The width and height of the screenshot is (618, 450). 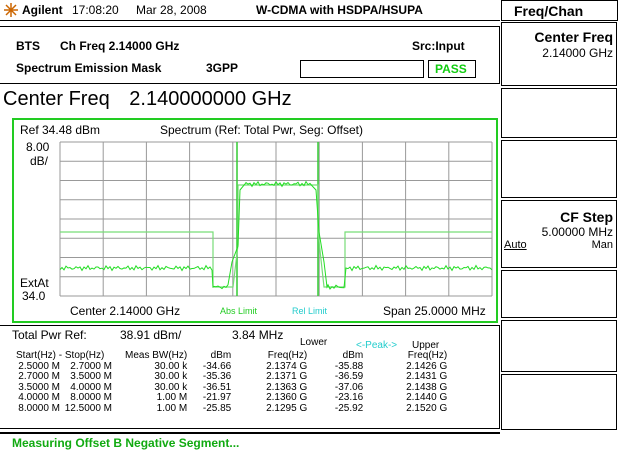 What do you see at coordinates (217, 397) in the screenshot?
I see `lower-peak-dbm: -21.97` at bounding box center [217, 397].